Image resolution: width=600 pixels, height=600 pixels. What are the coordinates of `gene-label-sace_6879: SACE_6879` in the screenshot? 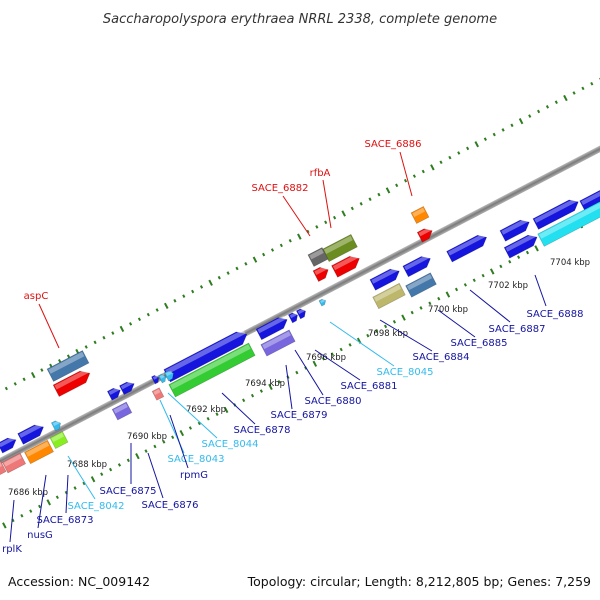 It's located at (299, 415).